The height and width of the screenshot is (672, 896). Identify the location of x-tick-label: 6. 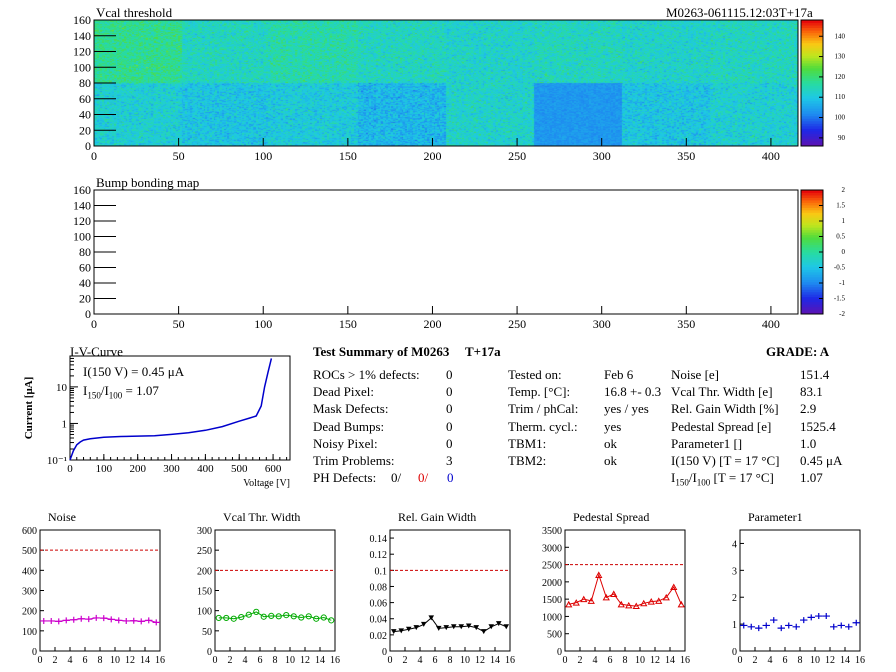
(610, 660).